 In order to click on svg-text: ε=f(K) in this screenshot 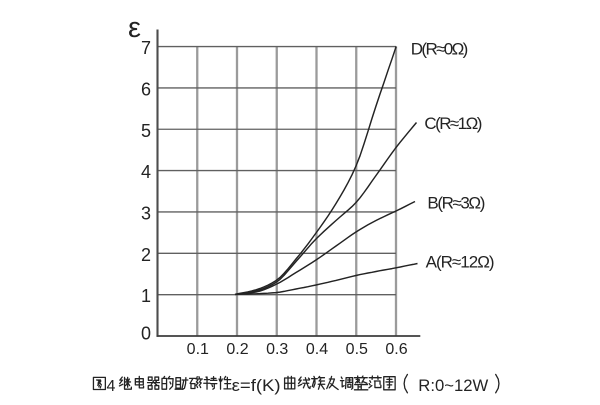, I will do `click(256, 385)`.